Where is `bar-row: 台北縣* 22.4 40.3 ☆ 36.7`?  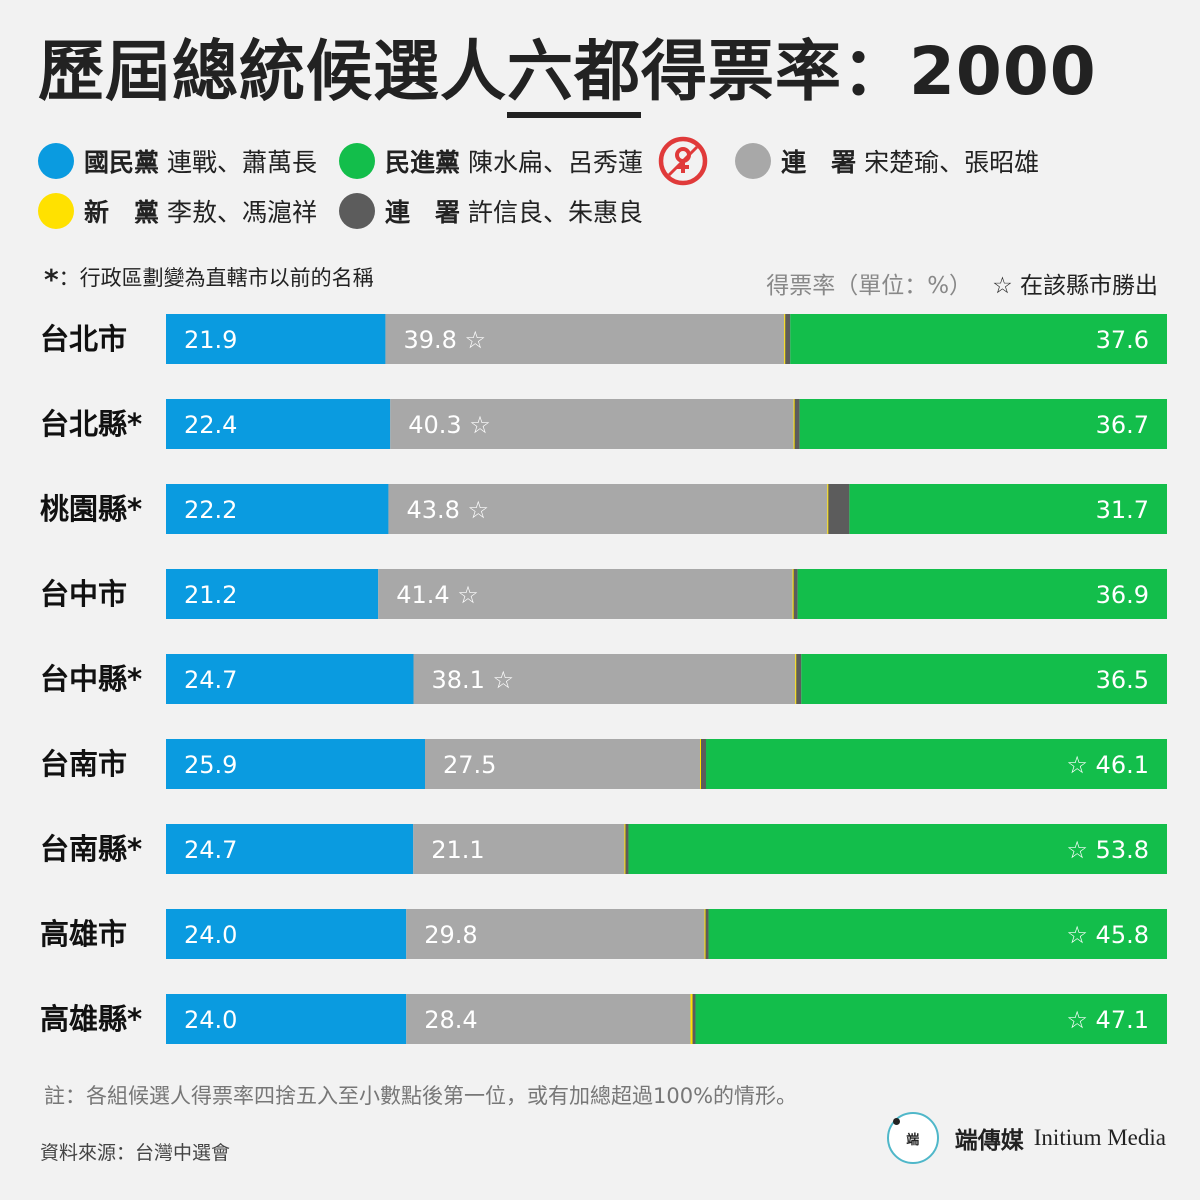 bar-row: 台北縣* 22.4 40.3 ☆ 36.7 is located at coordinates (603, 424).